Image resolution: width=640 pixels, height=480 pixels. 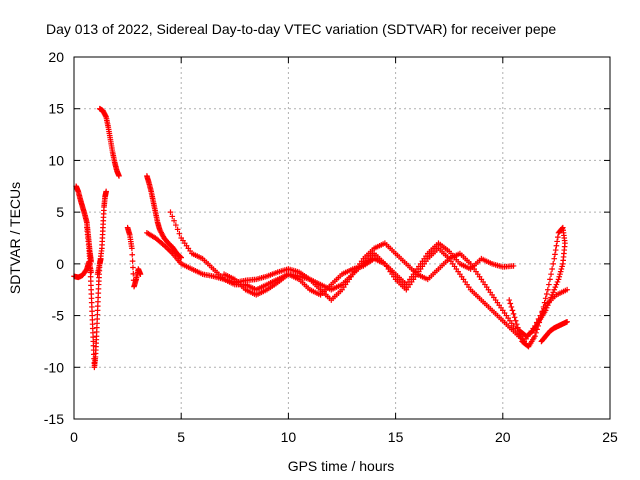 What do you see at coordinates (56, 109) in the screenshot?
I see `y-tick-label: 15` at bounding box center [56, 109].